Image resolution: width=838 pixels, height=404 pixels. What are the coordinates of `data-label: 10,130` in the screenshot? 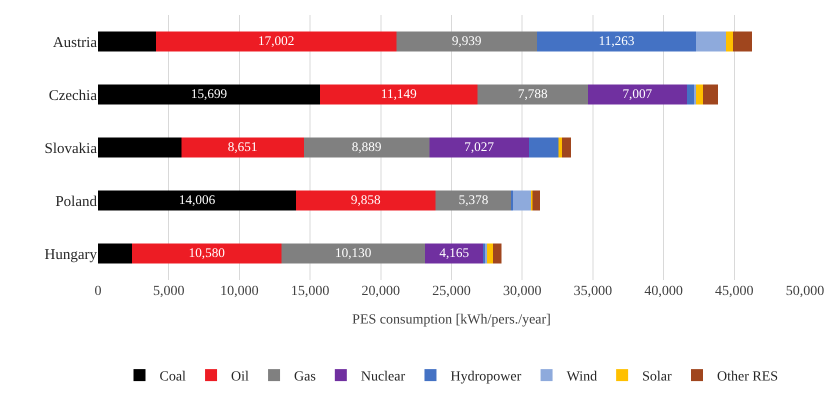 It's located at (353, 252).